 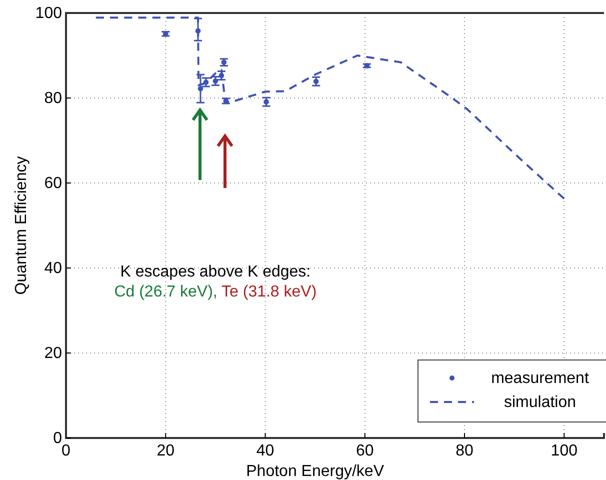 What do you see at coordinates (564, 451) in the screenshot?
I see `x-tick-label: 100` at bounding box center [564, 451].